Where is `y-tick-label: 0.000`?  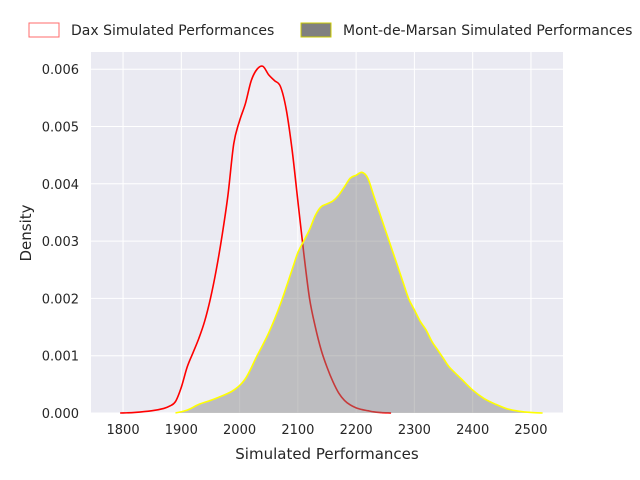 y-tick-label: 0.000 is located at coordinates (60, 414).